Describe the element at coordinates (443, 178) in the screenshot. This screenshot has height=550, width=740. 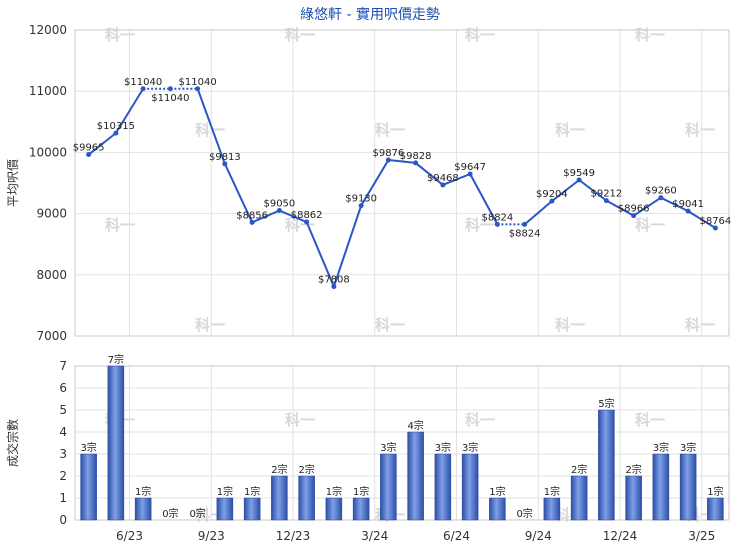
I see `price-label: $9468` at that location.